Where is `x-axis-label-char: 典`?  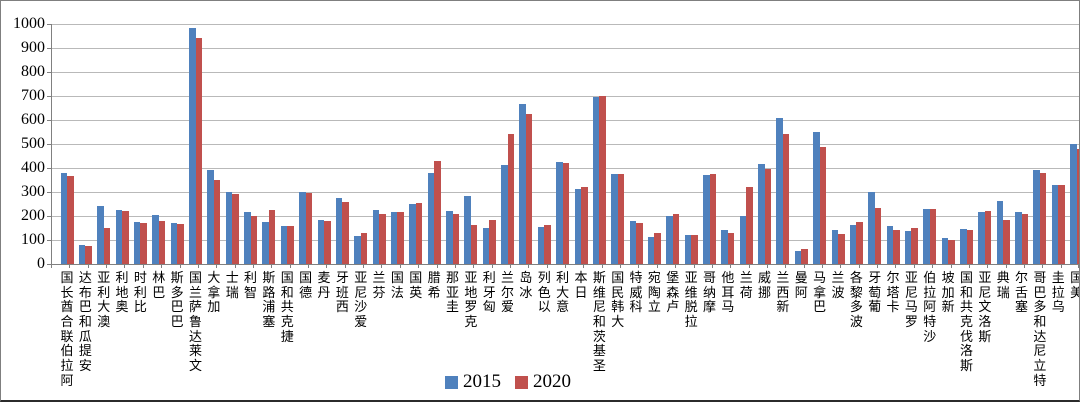
x-axis-label-char: 典 is located at coordinates (1003, 277).